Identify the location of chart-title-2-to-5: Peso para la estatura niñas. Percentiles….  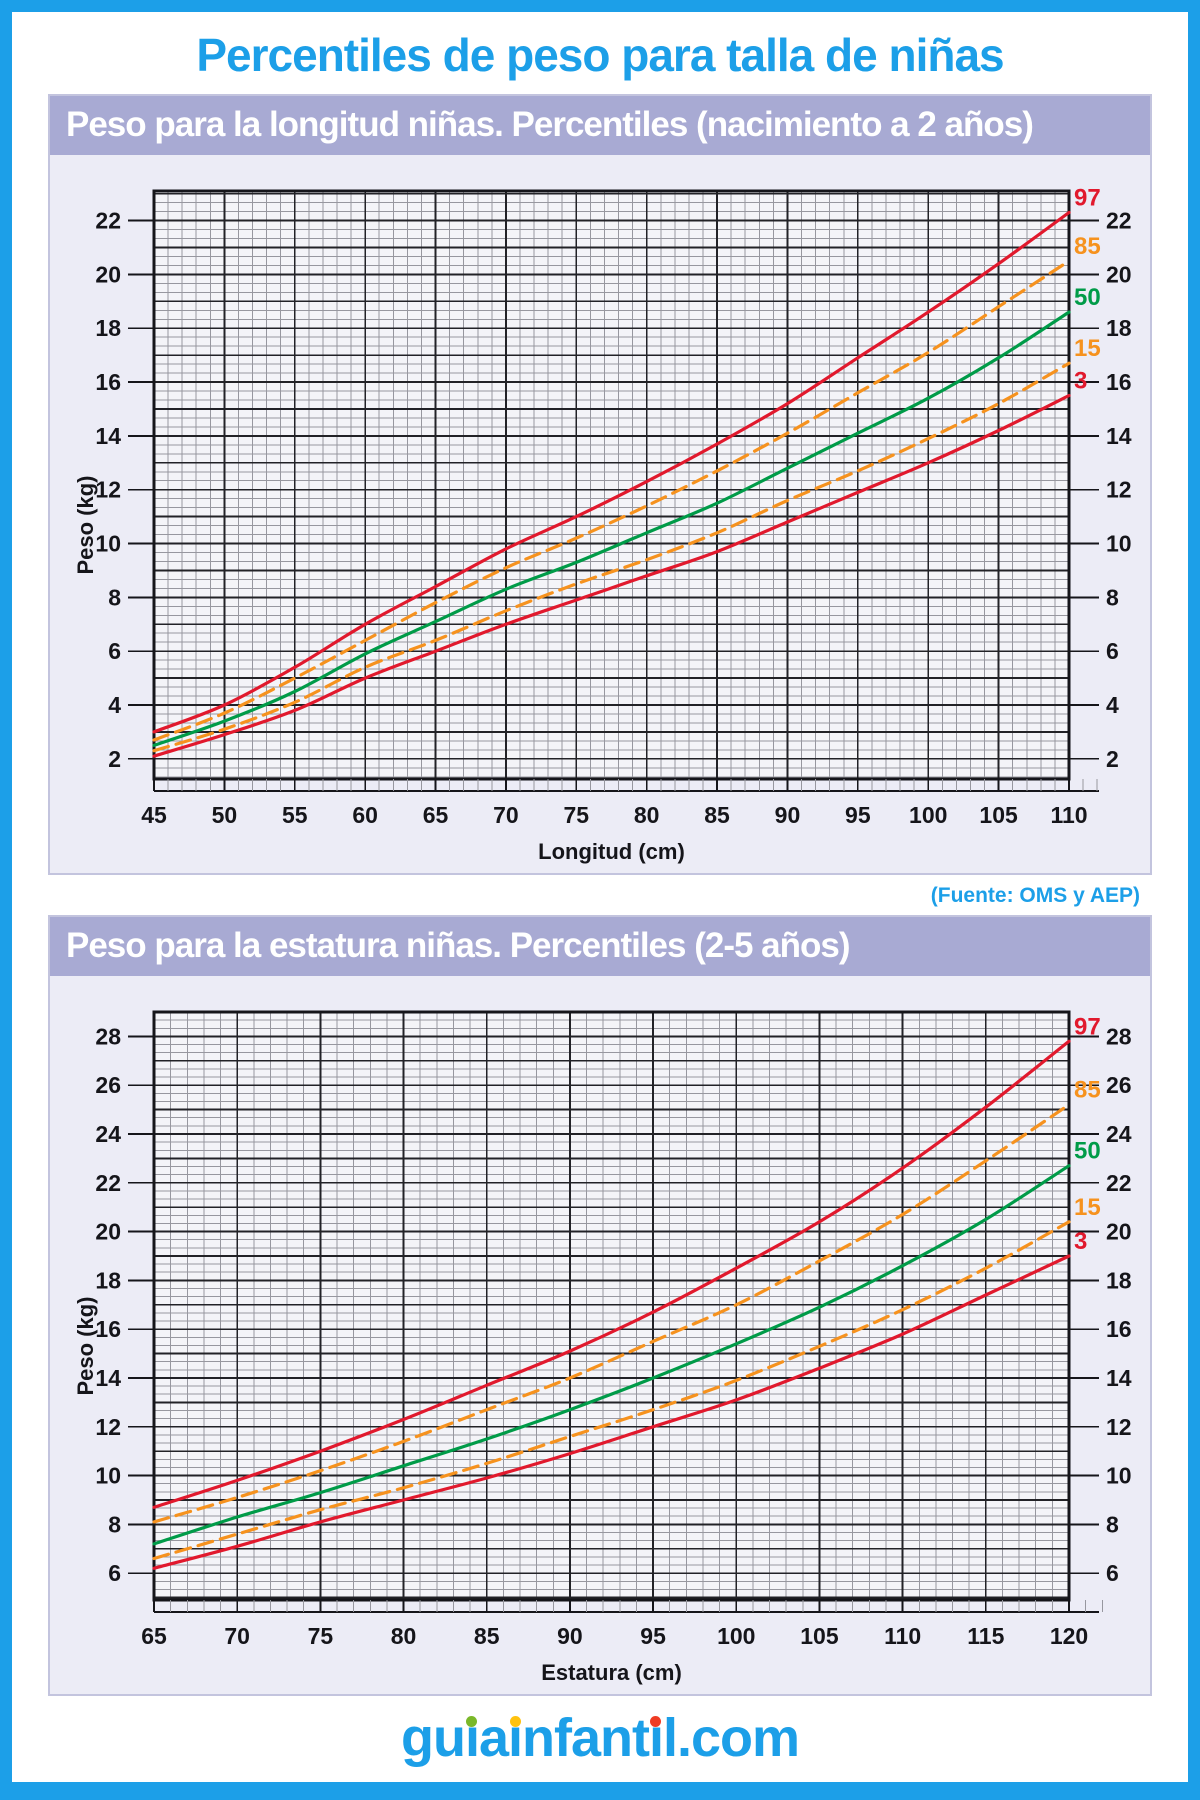
(600, 946).